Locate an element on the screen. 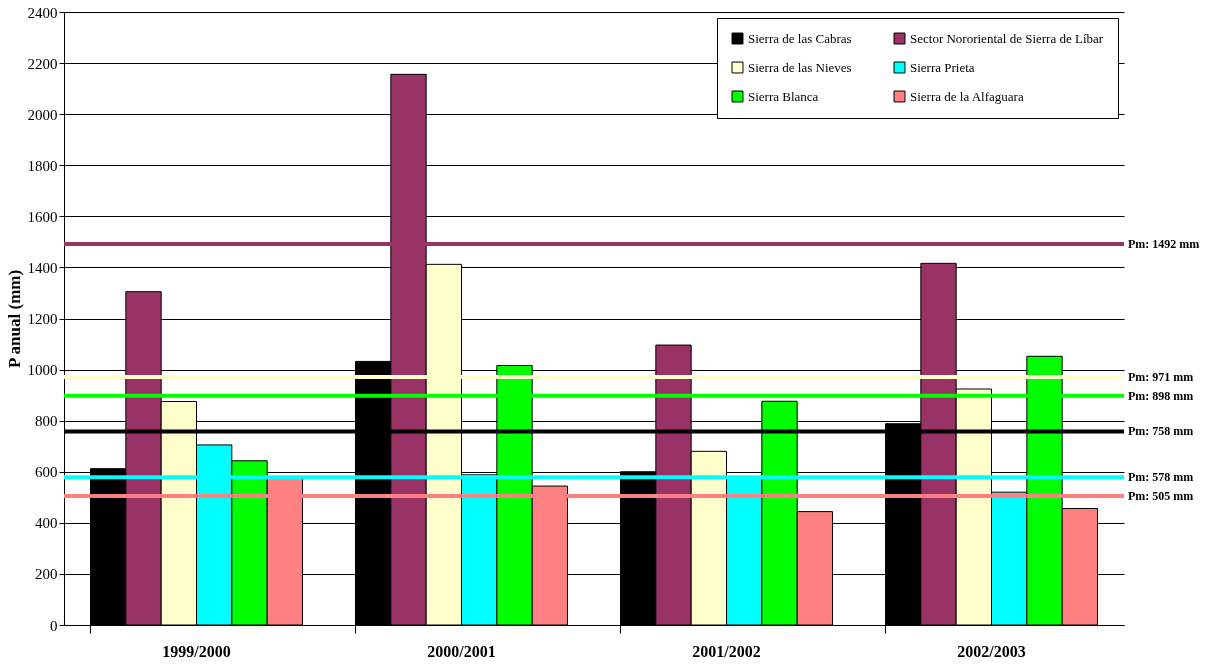  legend-label: Sierra de las Cabras is located at coordinates (800, 38).